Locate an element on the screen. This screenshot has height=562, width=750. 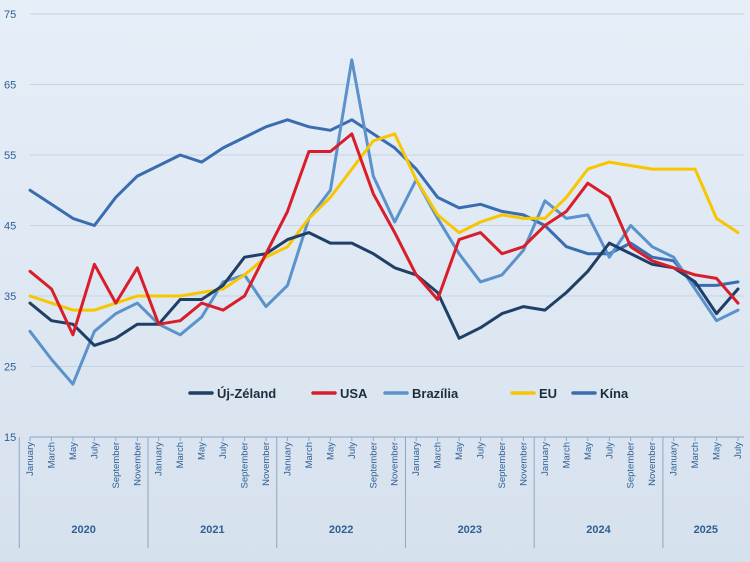
y-tick-label: 15 is located at coordinates (10, 438).